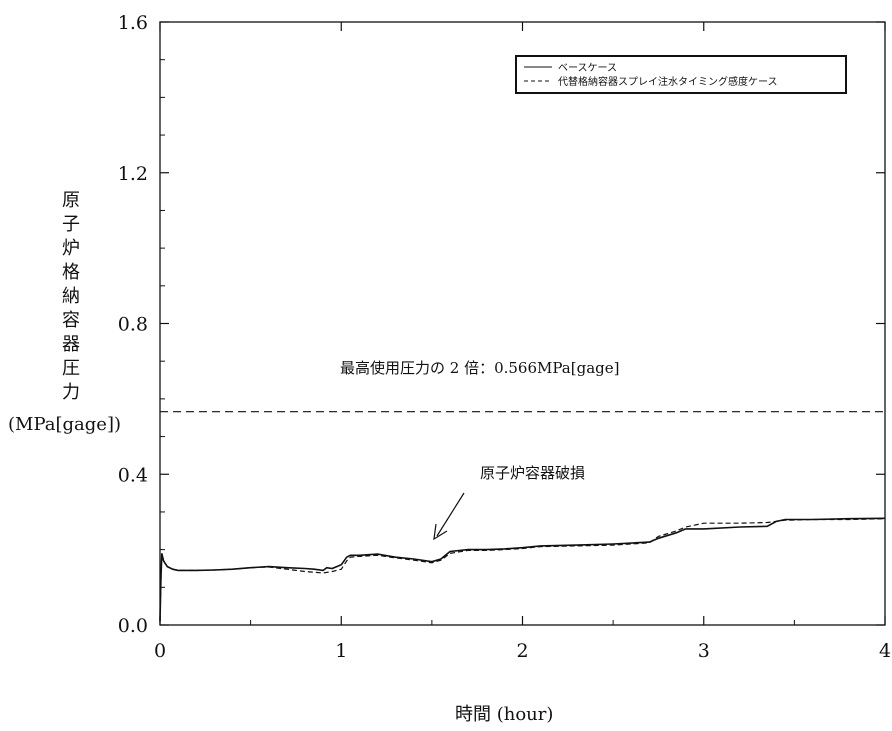 The width and height of the screenshot is (892, 731). Describe the element at coordinates (71, 344) in the screenshot. I see `y-axis-title-char: 器` at that location.